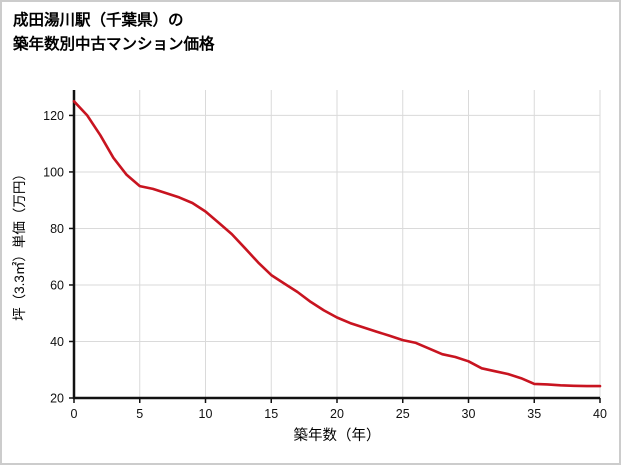  I want to click on x-tick-label: 20, so click(337, 414).